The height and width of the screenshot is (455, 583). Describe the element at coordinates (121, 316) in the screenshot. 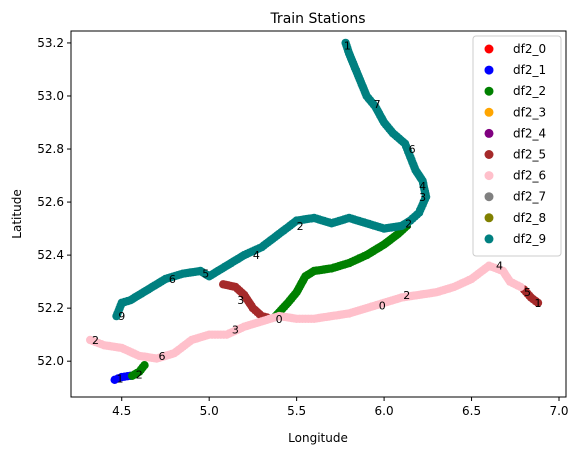

I see `point-label: 9` at that location.